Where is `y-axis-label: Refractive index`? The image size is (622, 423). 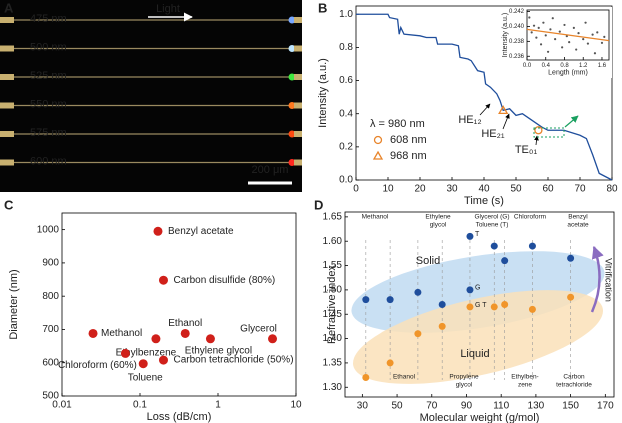
y-axis-label: Refractive index is located at coordinates (332, 304).